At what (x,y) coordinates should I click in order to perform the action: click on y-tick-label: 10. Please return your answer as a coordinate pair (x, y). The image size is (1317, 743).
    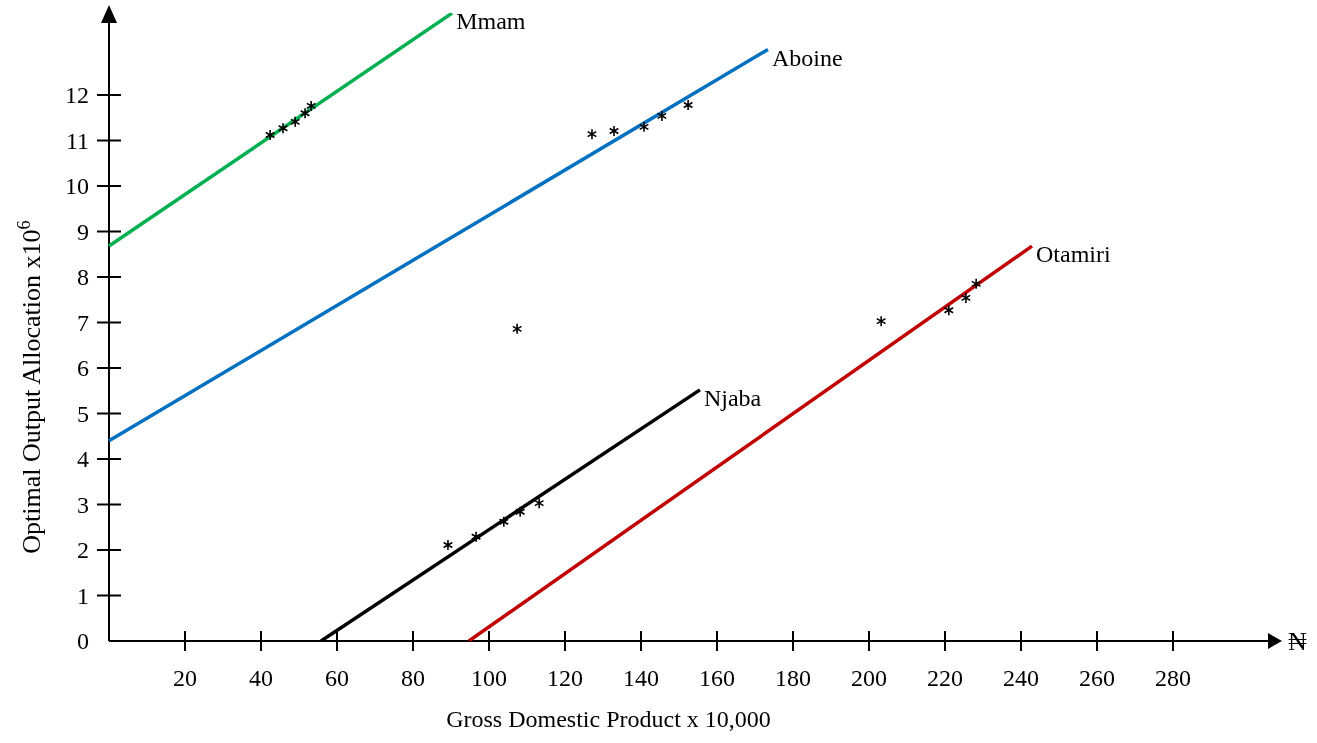
    Looking at the image, I should click on (77, 186).